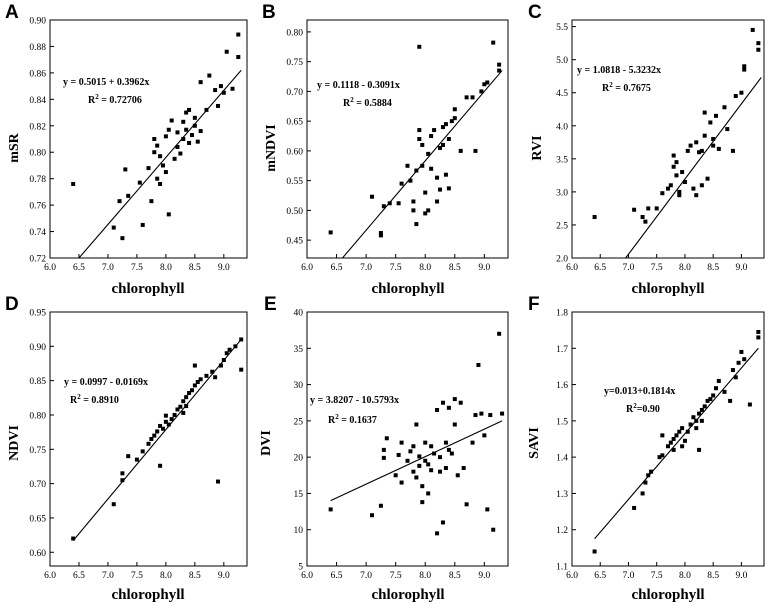 The width and height of the screenshot is (782, 604). I want to click on x-tick-label: 8.0, so click(166, 268).